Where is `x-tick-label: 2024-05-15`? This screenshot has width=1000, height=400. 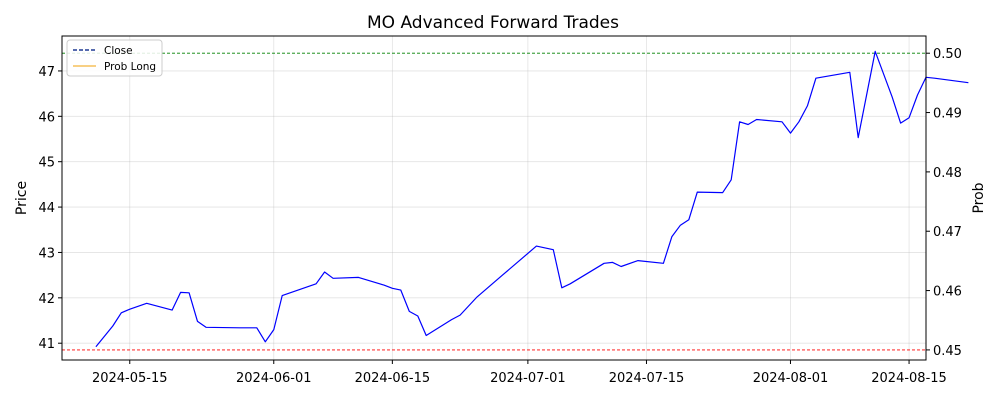 x-tick-label: 2024-05-15 is located at coordinates (130, 378).